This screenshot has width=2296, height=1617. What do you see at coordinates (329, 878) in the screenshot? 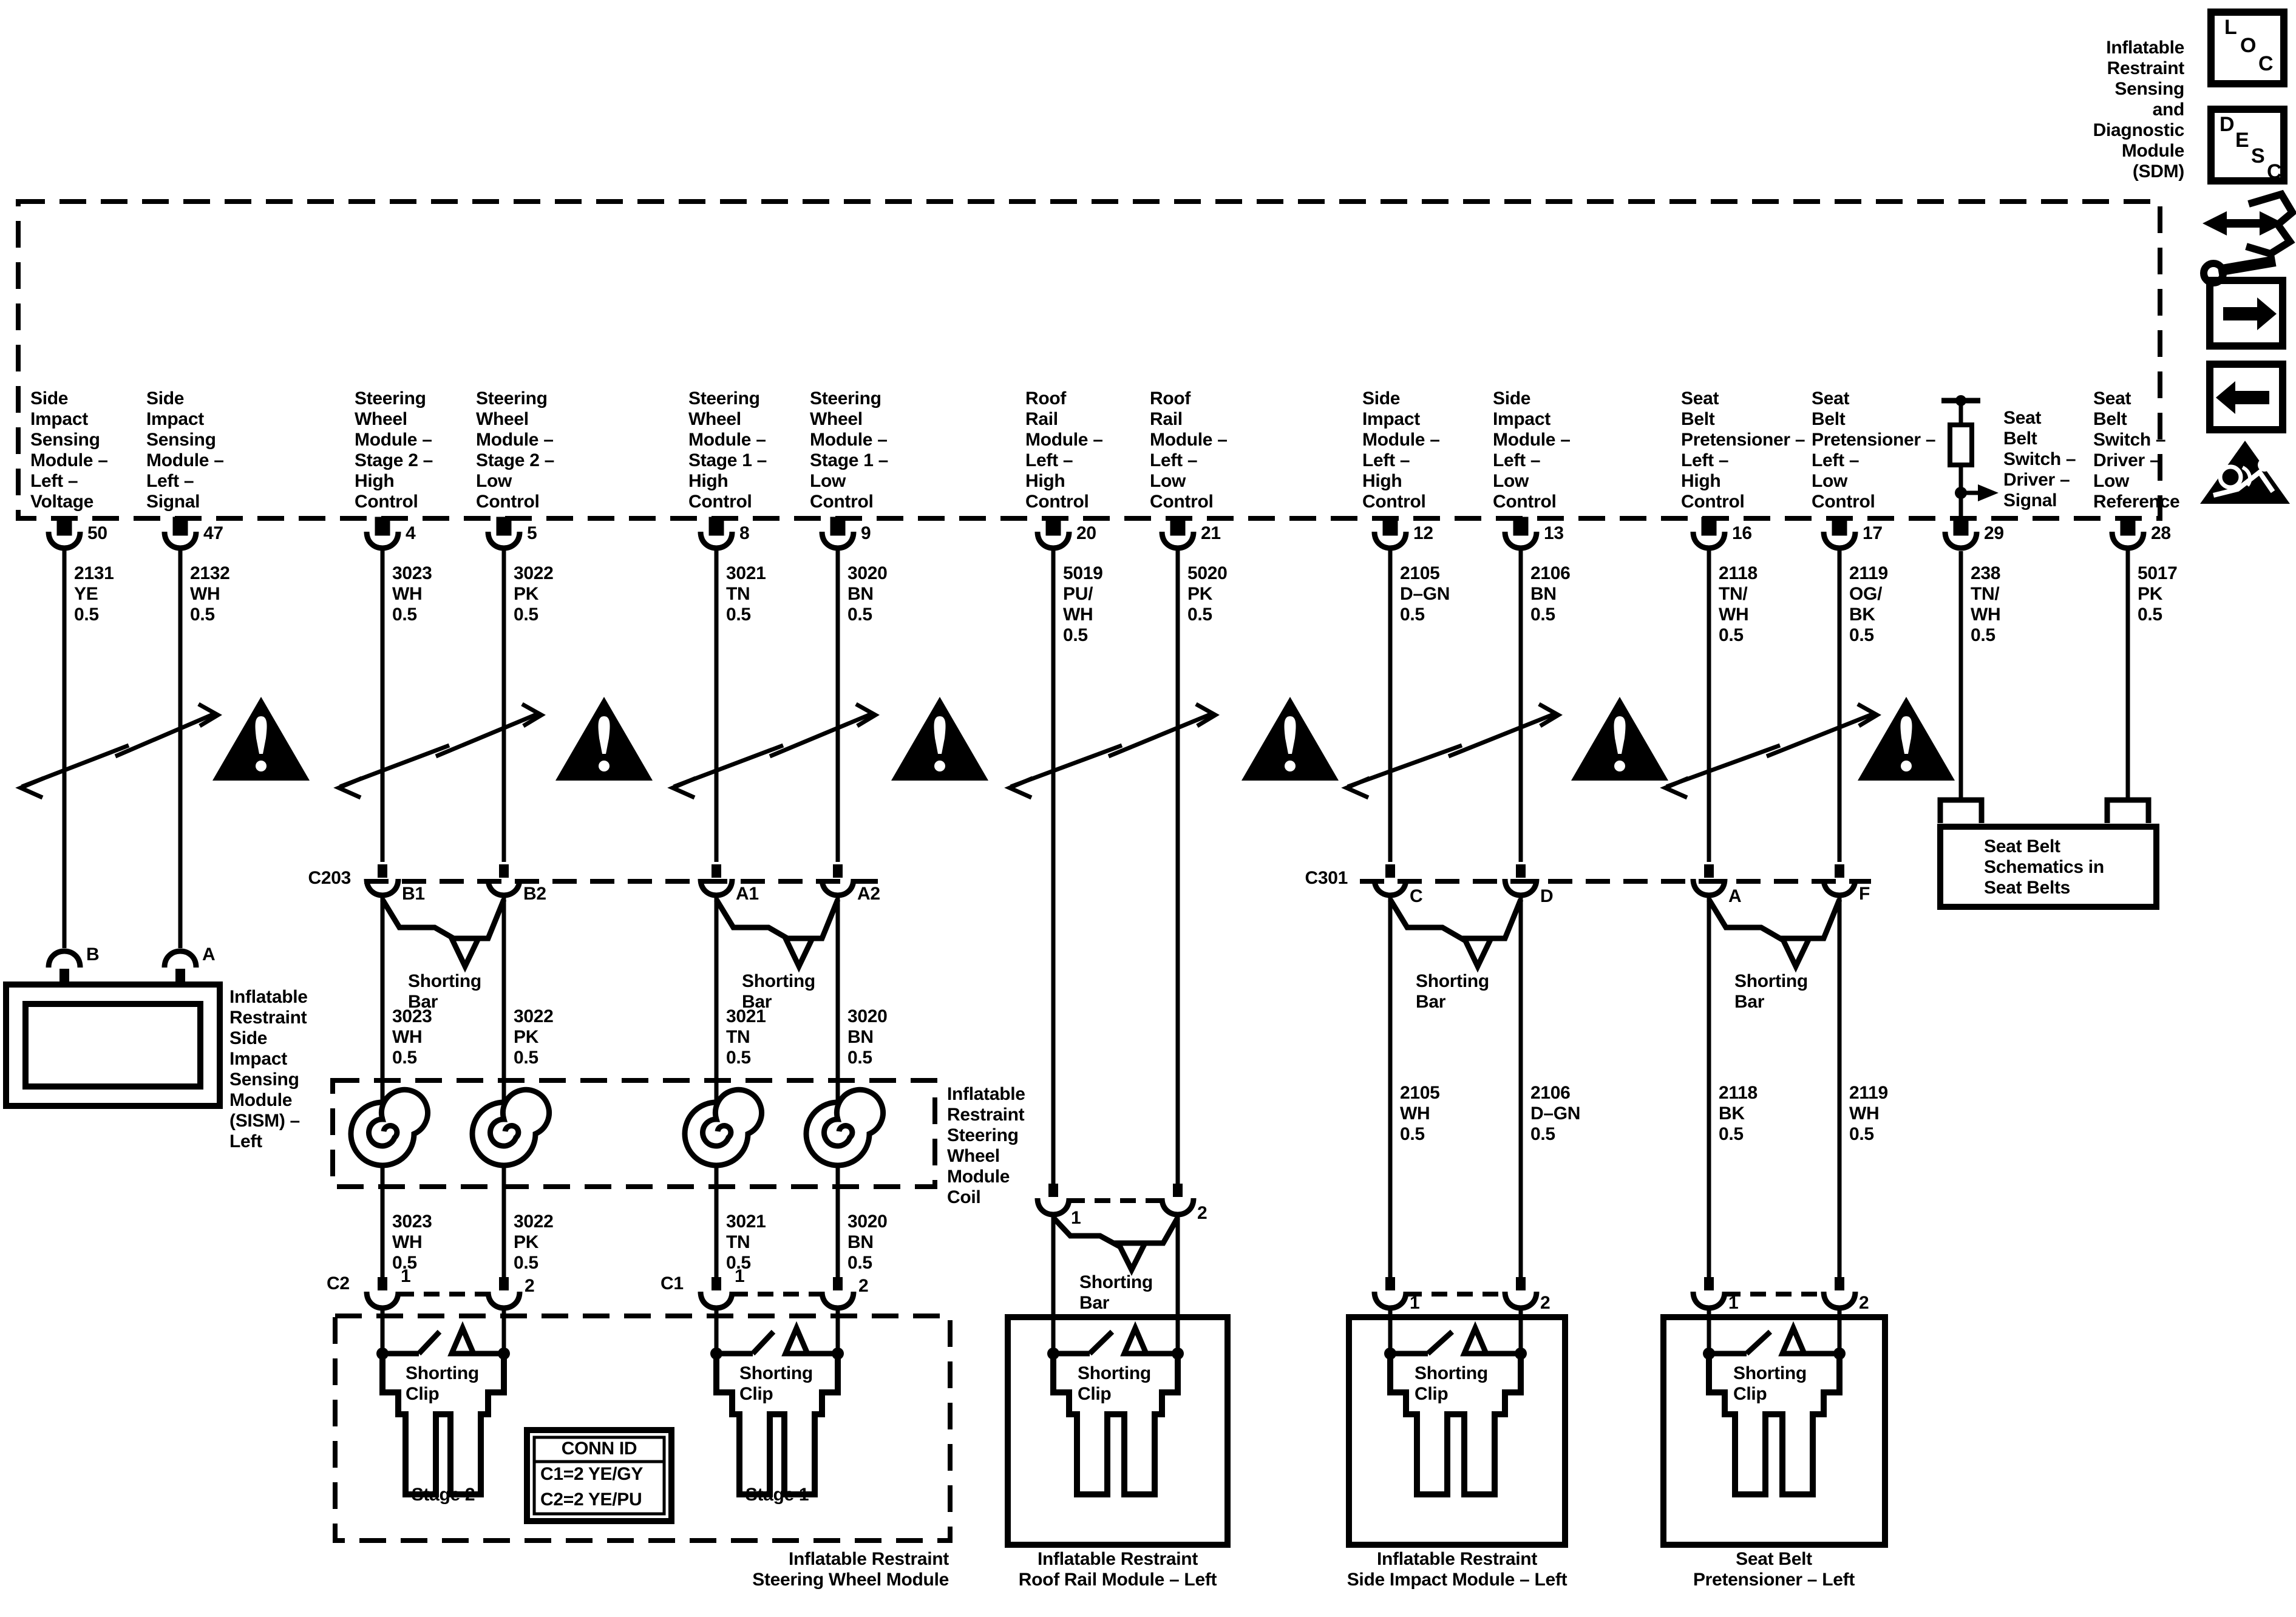
I see `connector-label-c203: C203` at bounding box center [329, 878].